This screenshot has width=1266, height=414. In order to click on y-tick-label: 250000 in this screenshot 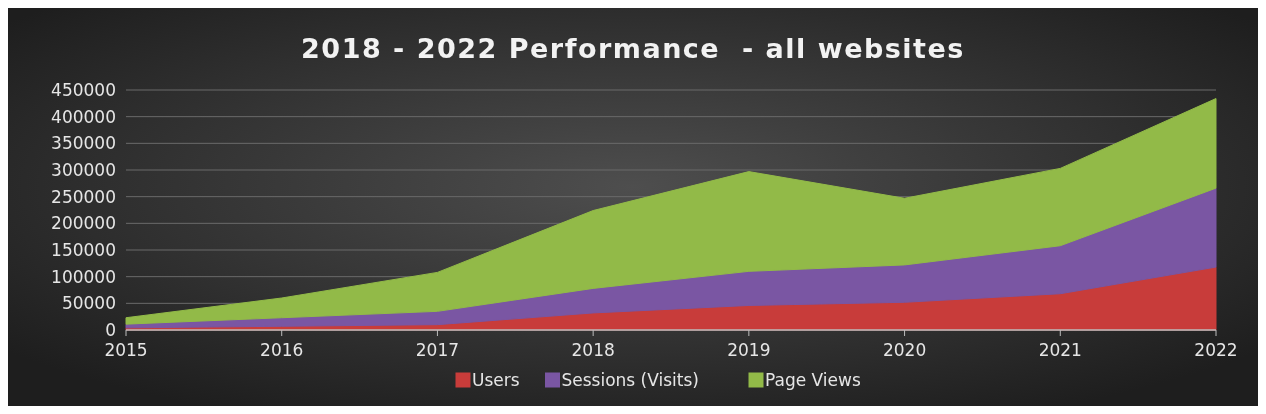, I will do `click(83, 196)`.